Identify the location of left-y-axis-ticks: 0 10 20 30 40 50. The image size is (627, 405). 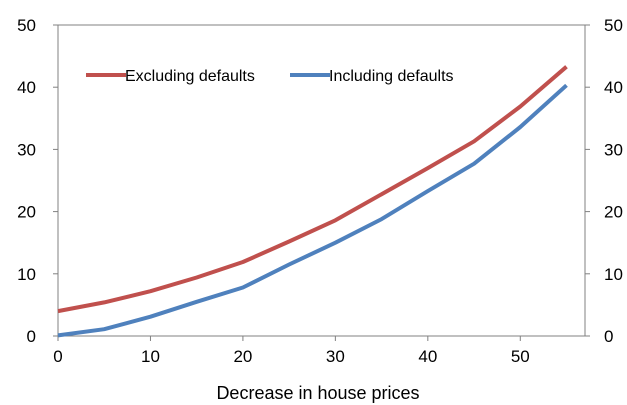
(37, 181).